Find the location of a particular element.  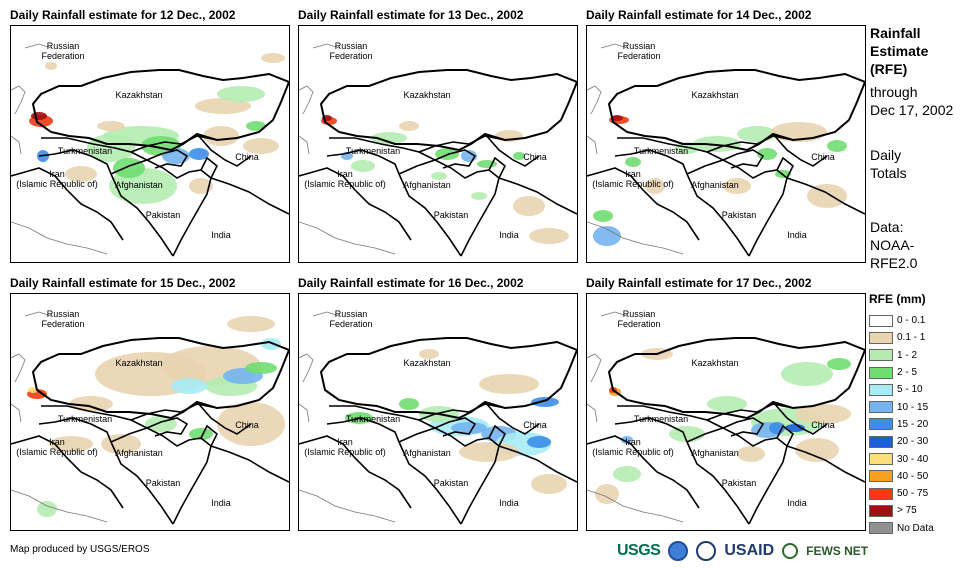

fews-net-logo: FEWS NET is located at coordinates (837, 551).